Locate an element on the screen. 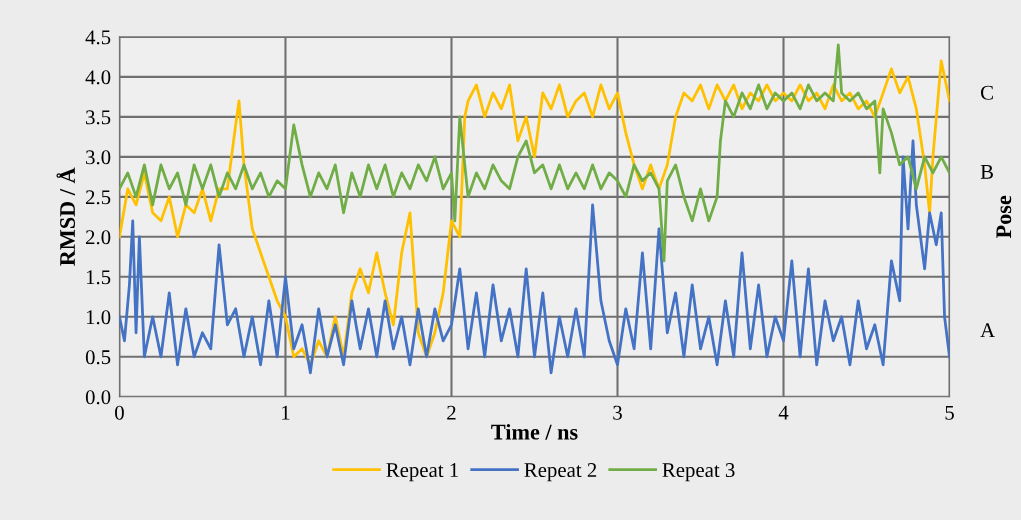  y-tick-label: 0.0 is located at coordinates (98, 397).